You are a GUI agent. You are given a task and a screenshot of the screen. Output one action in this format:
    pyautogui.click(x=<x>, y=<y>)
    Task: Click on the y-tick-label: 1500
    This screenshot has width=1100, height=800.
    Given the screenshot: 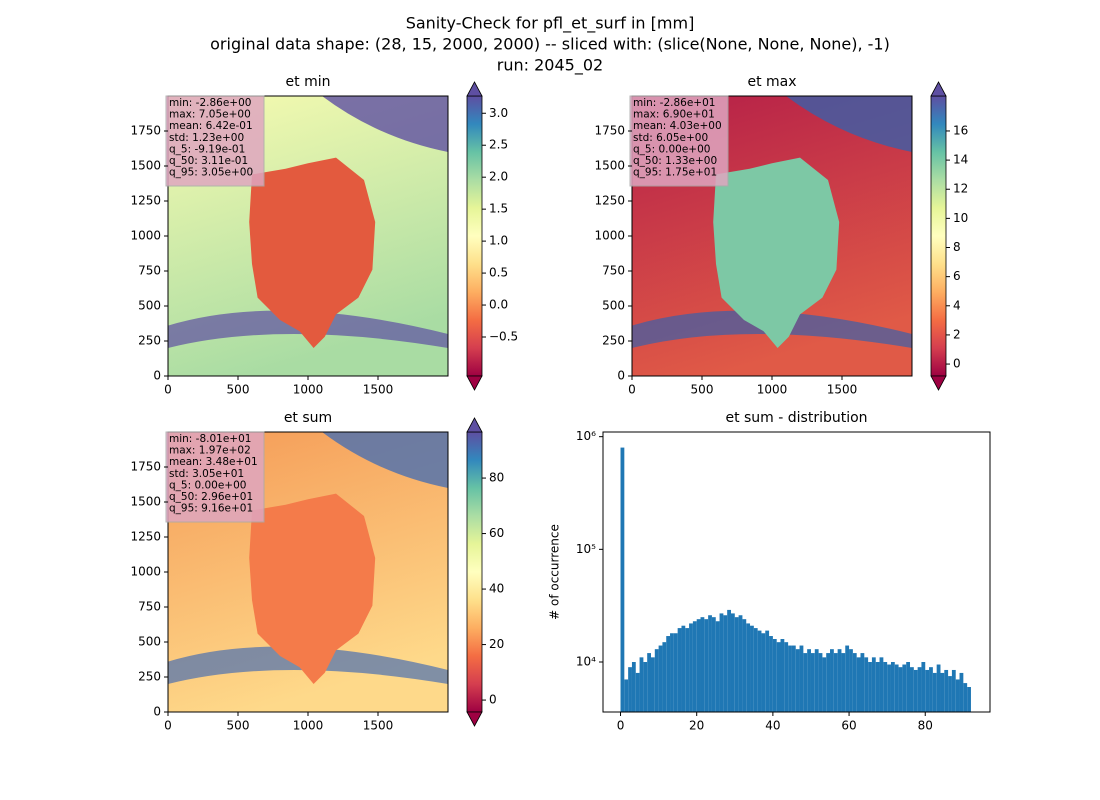 What is the action you would take?
    pyautogui.click(x=145, y=502)
    